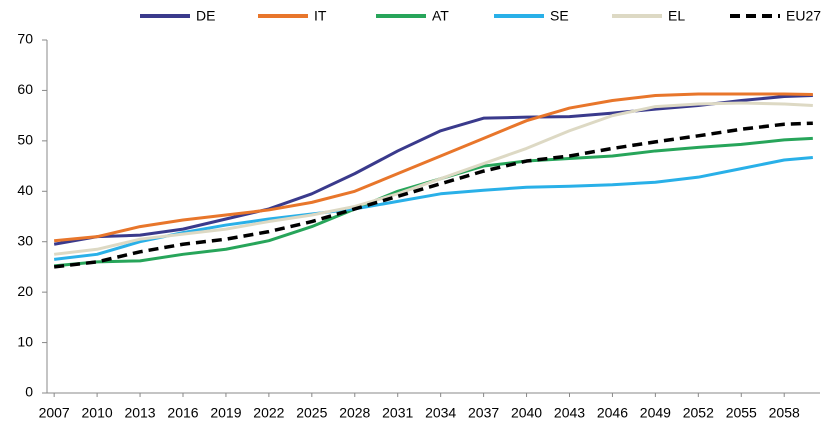  I want to click on y-tick-label: 50, so click(25, 140).